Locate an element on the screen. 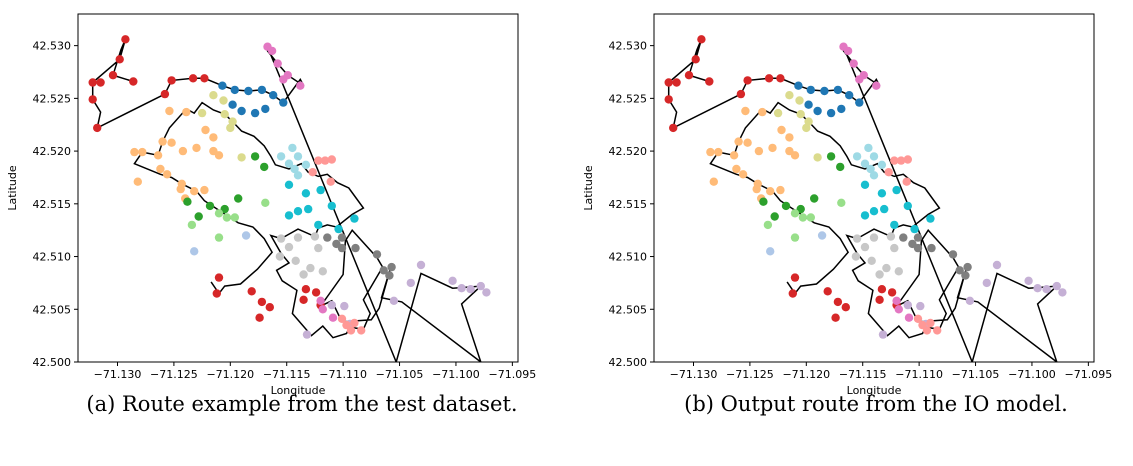 The width and height of the screenshot is (1133, 466). x-axis-label: Longitude is located at coordinates (874, 390).